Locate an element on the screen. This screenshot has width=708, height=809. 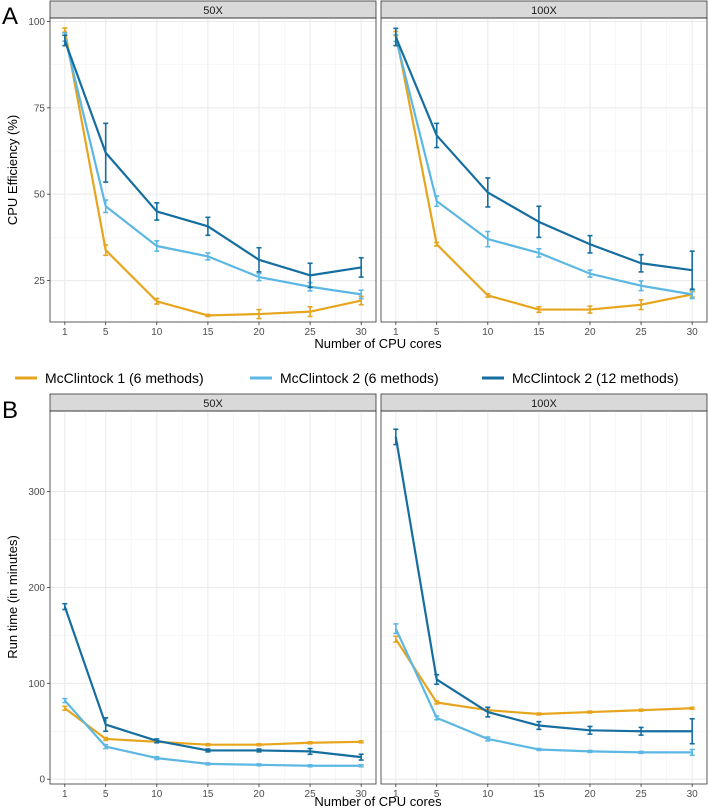
x-axis-title-b: Number of CPU cores is located at coordinates (378, 801).